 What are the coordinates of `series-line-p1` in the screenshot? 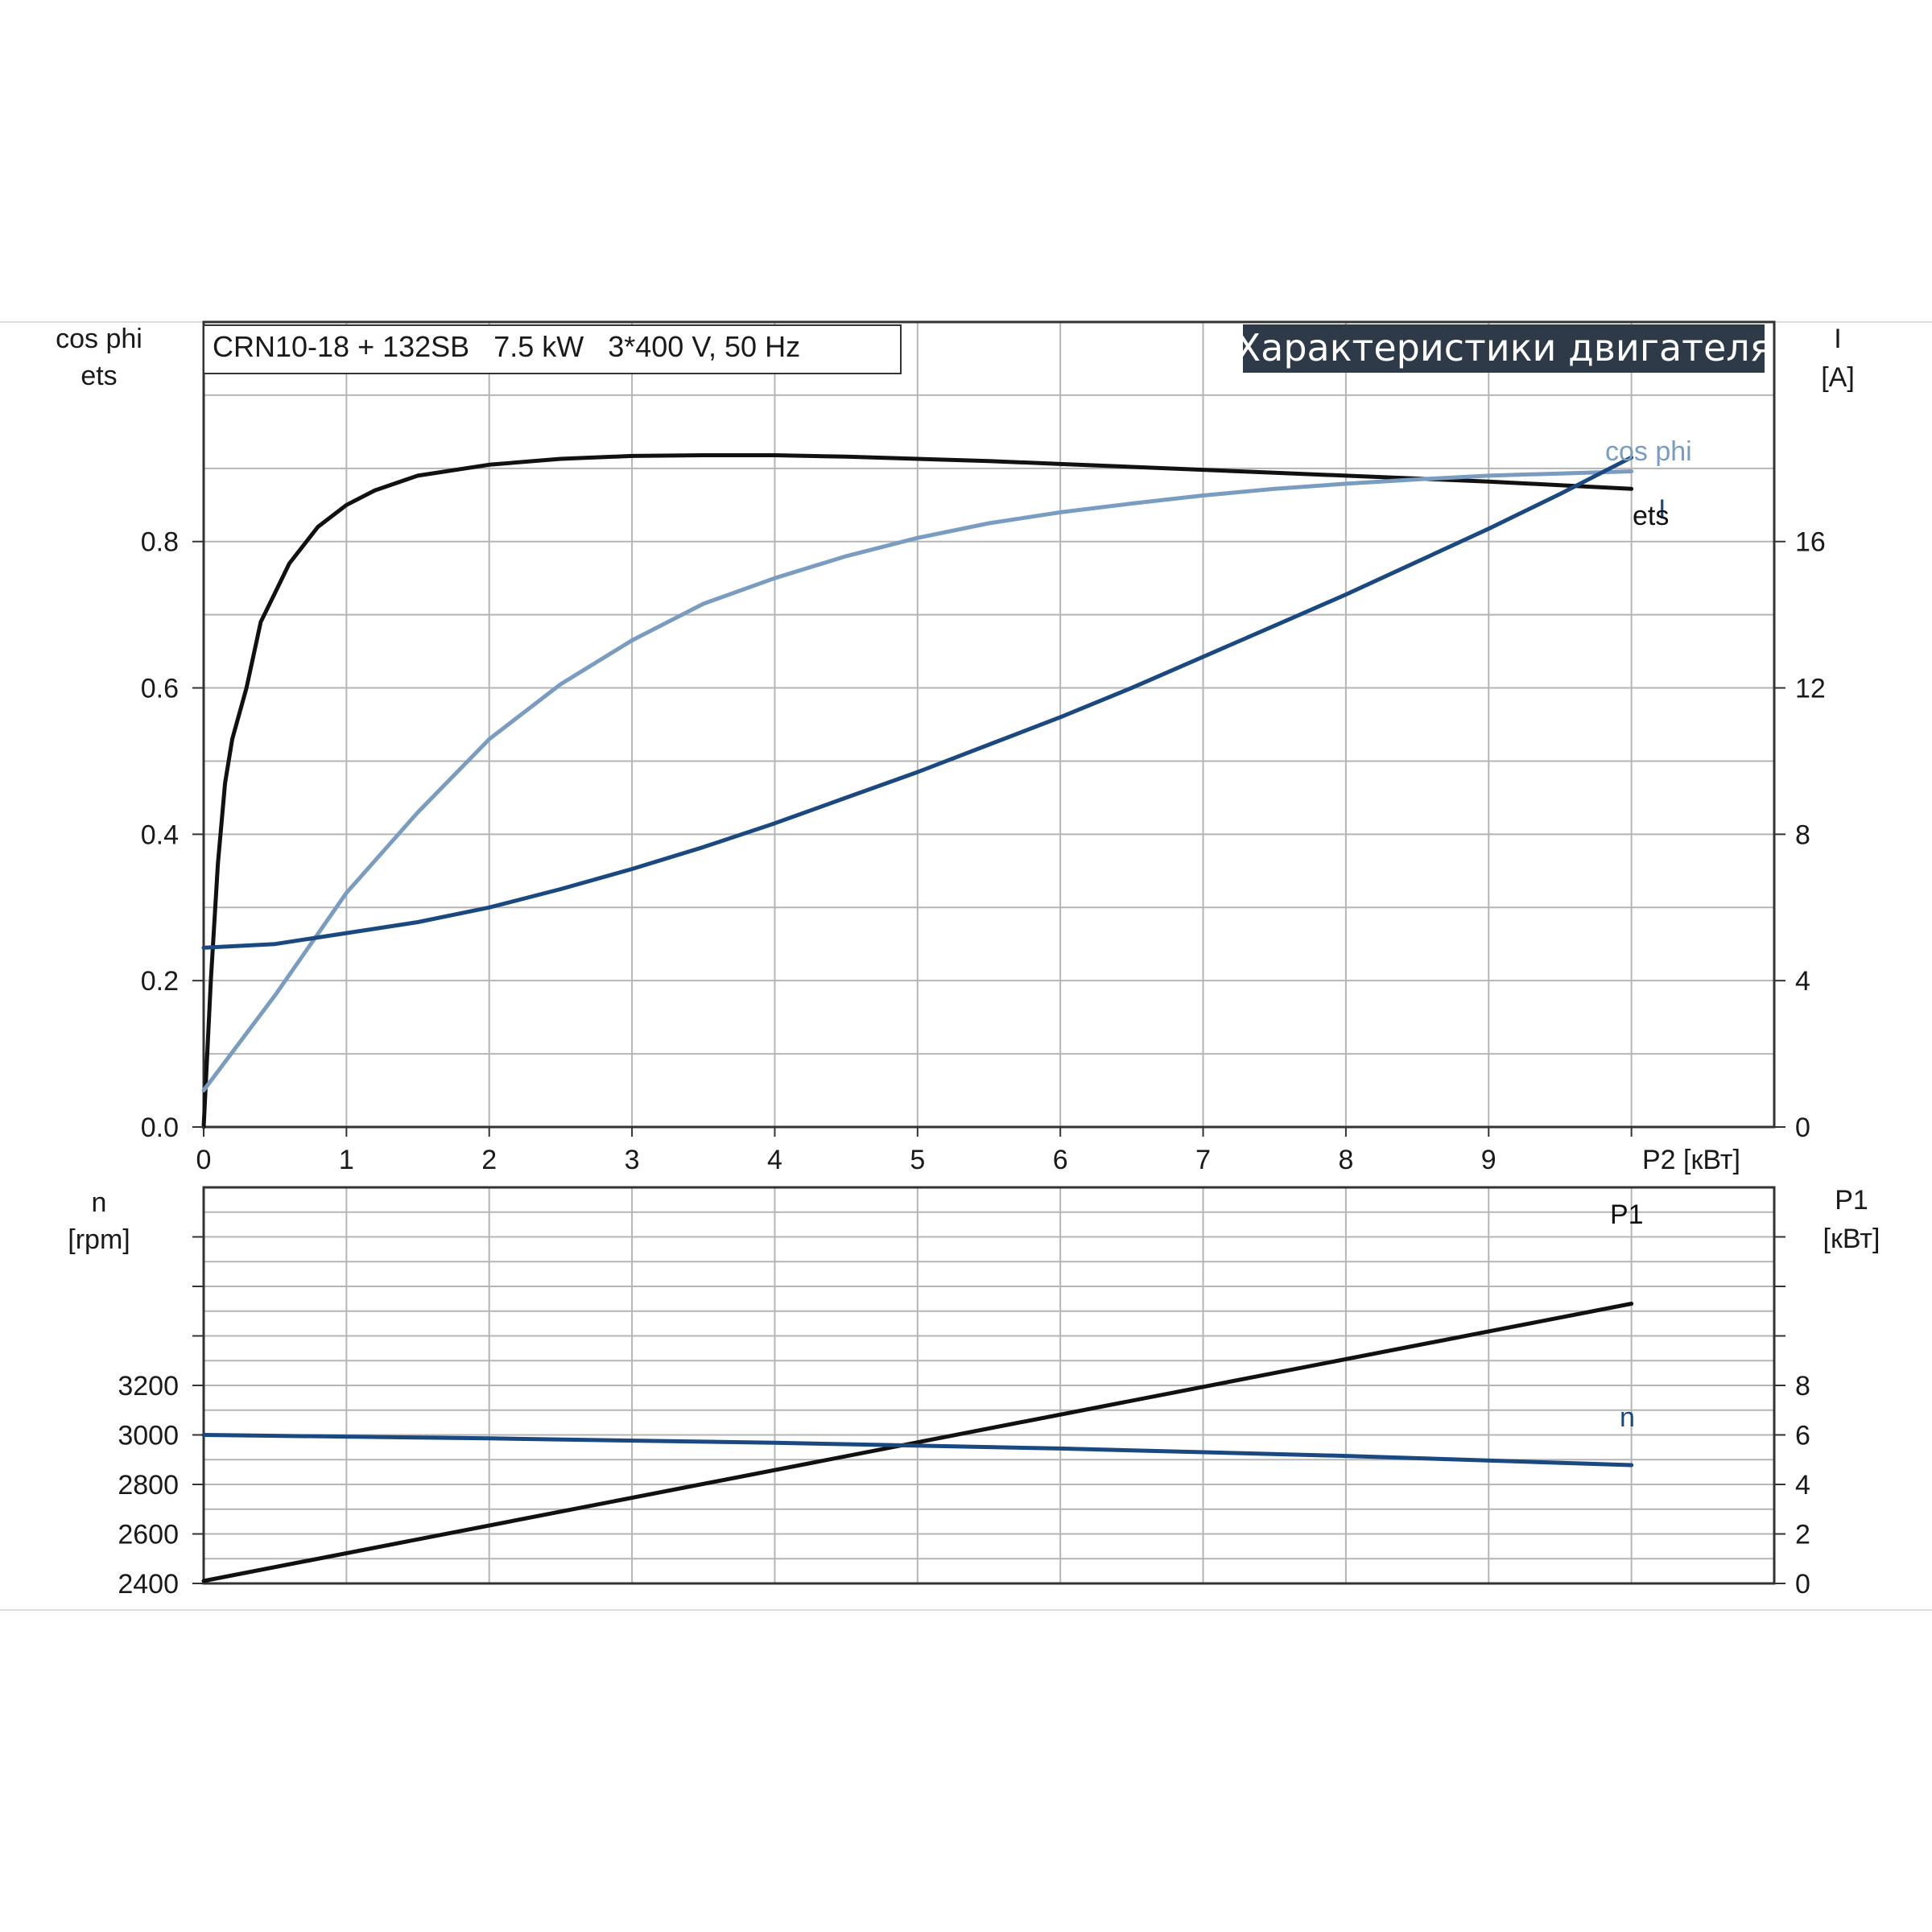 It's located at (917, 1442).